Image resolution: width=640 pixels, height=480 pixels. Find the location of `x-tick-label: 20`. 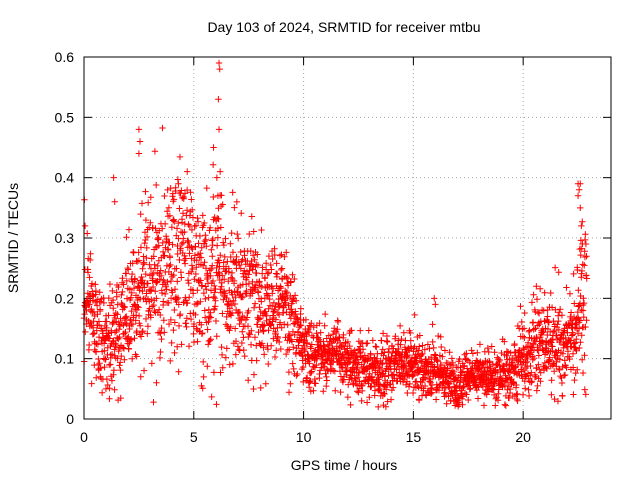

x-tick-label: 20 is located at coordinates (523, 437).